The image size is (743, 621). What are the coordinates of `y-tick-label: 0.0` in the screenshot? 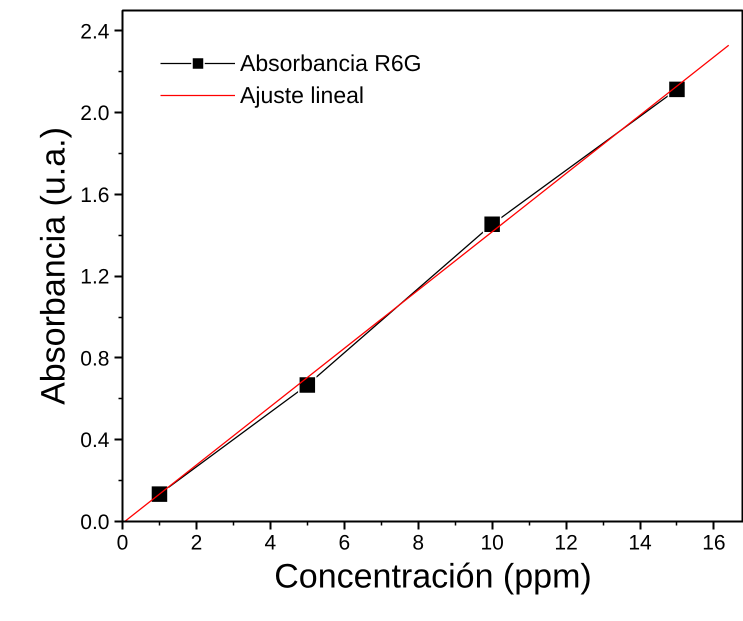 It's located at (95, 522).